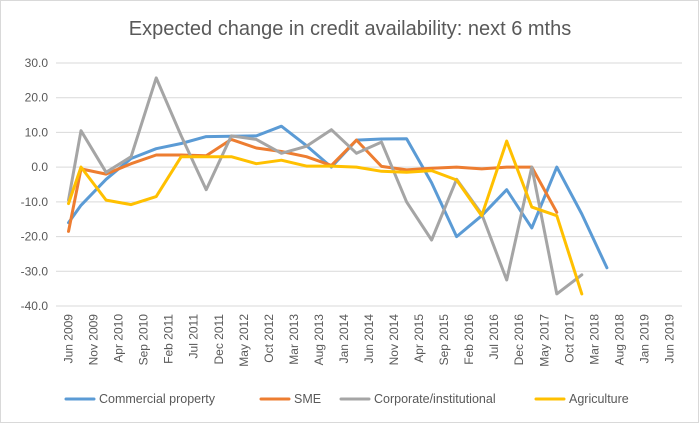 This screenshot has width=699, height=423. Describe the element at coordinates (37, 98) in the screenshot. I see `y-tick-label: 20.0` at that location.